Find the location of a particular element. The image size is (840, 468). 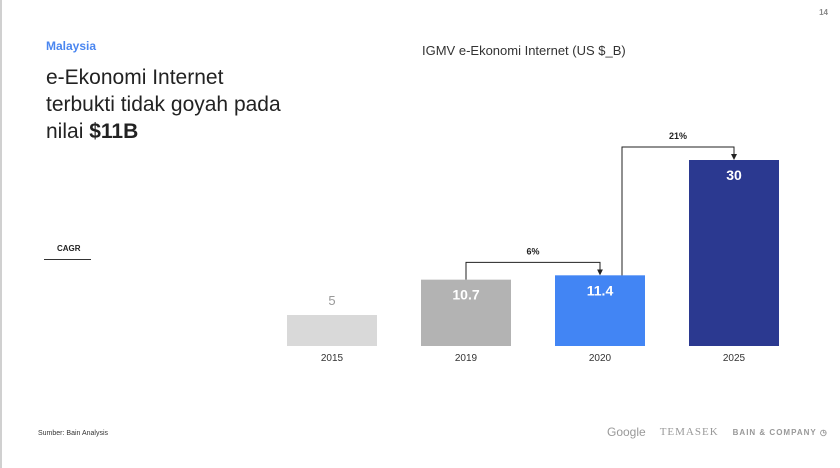

page-number: 14 is located at coordinates (823, 12).